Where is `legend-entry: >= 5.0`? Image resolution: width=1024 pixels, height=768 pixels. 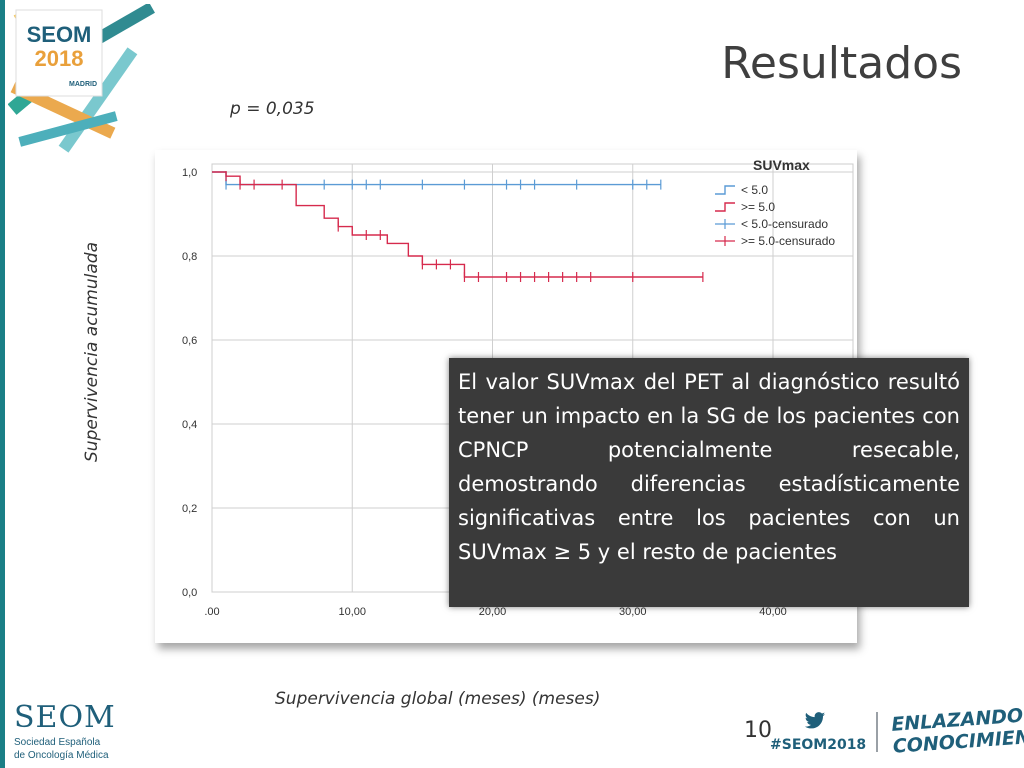 legend-entry: >= 5.0 is located at coordinates (758, 207).